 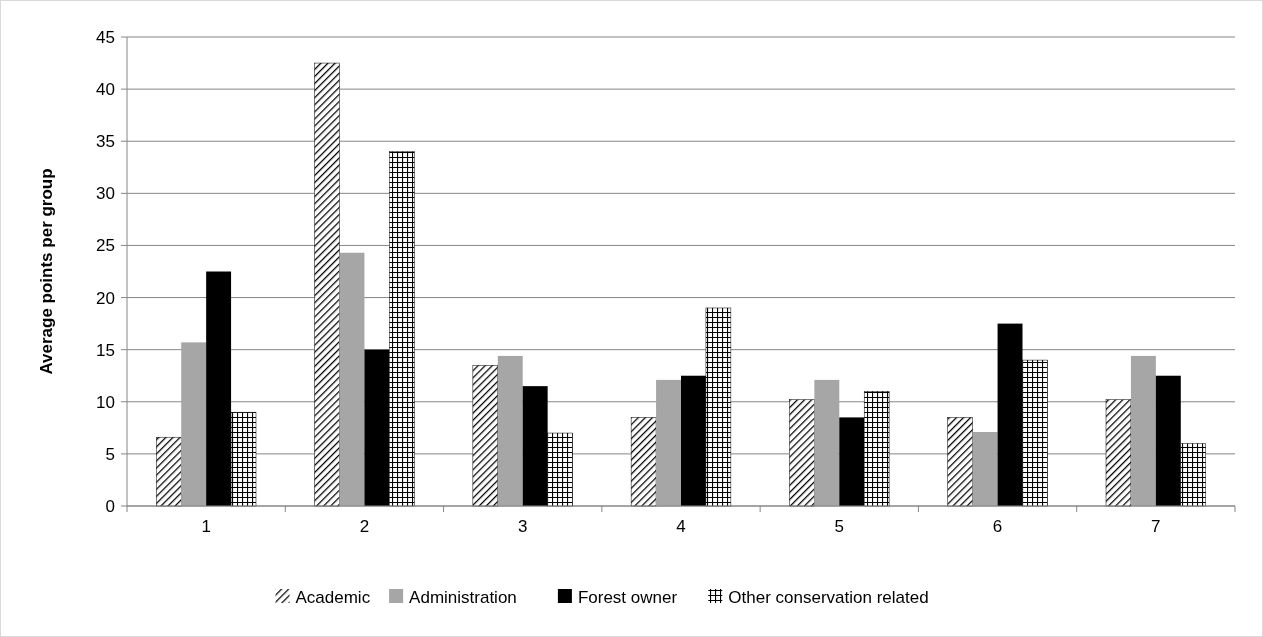 What do you see at coordinates (333, 597) in the screenshot?
I see `legend-label: Academic` at bounding box center [333, 597].